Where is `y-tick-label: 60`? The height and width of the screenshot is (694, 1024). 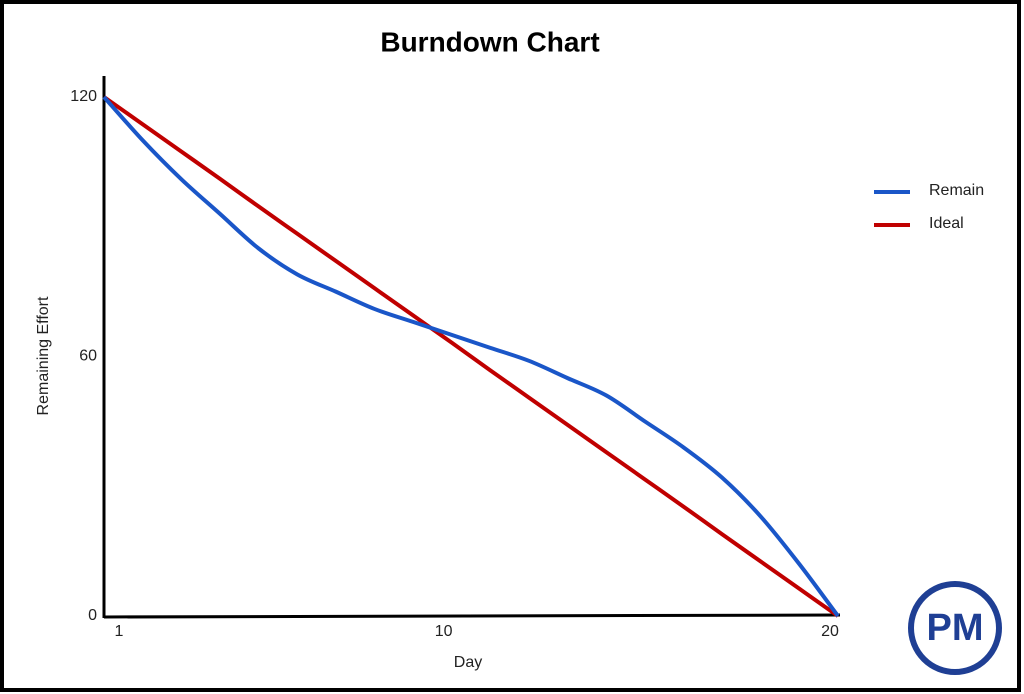 y-tick-label: 60 is located at coordinates (88, 356).